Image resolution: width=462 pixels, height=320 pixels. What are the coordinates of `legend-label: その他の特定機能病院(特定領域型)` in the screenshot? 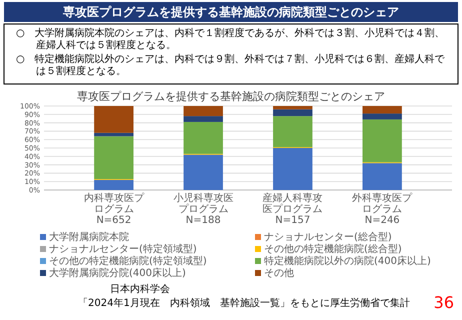 It's located at (128, 261).